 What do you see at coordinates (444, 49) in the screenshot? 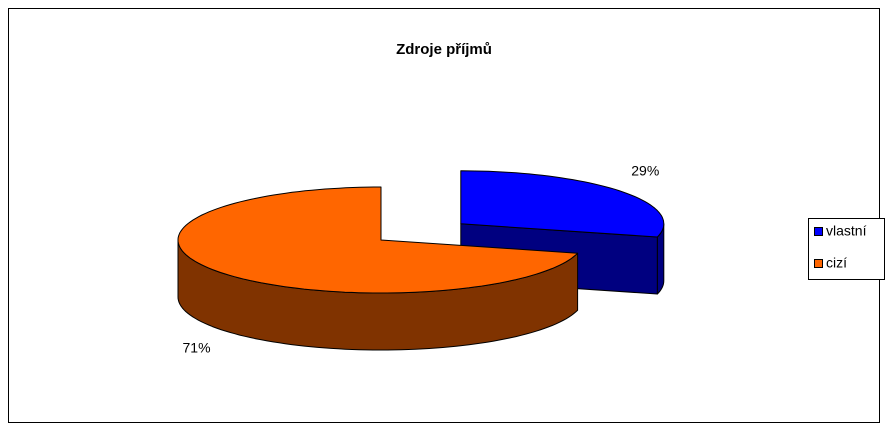
I see `chart-title: Zdroje příjmů` at bounding box center [444, 49].